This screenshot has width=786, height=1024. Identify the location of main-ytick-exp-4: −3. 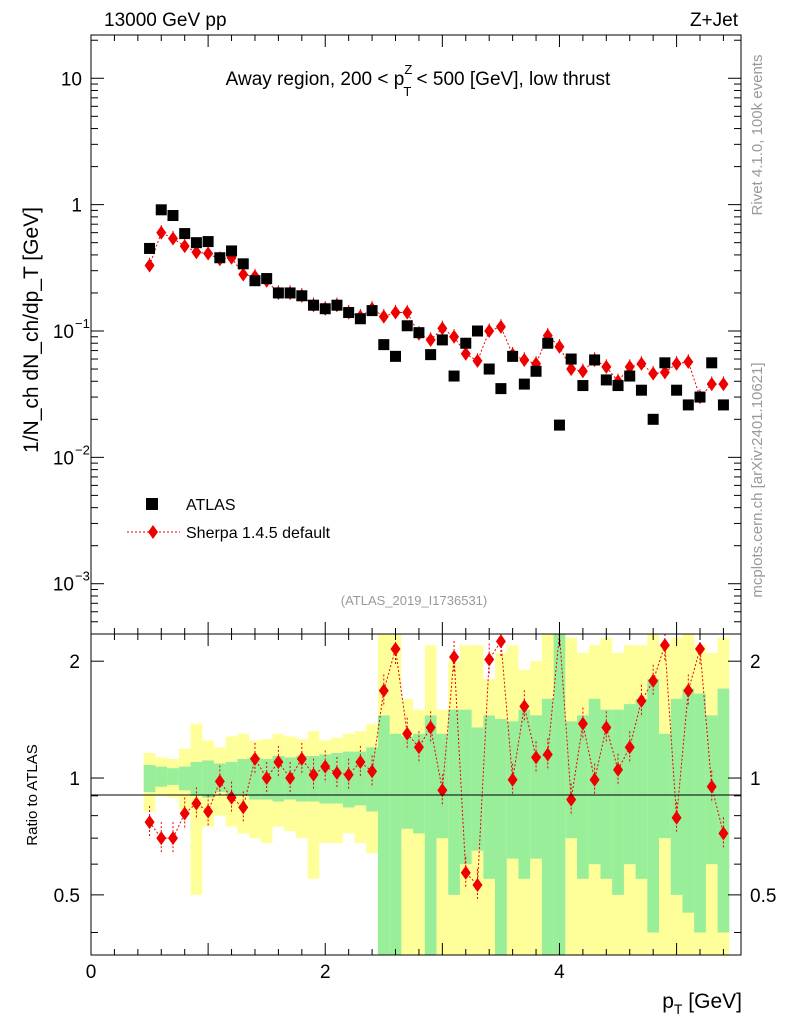
(82, 576).